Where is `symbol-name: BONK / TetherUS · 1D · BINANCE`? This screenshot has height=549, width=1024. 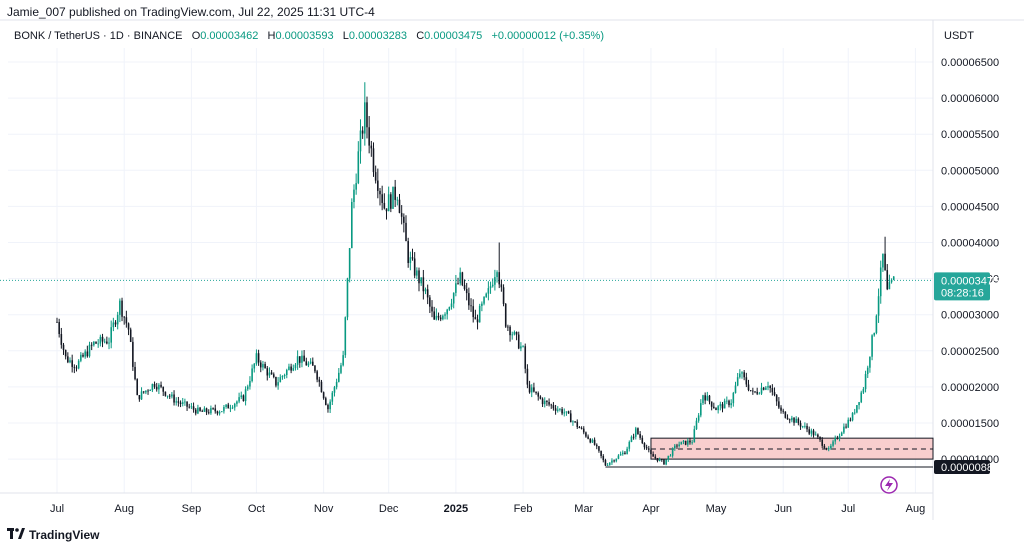
symbol-name: BONK / TetherUS · 1D · BINANCE is located at coordinates (98, 36).